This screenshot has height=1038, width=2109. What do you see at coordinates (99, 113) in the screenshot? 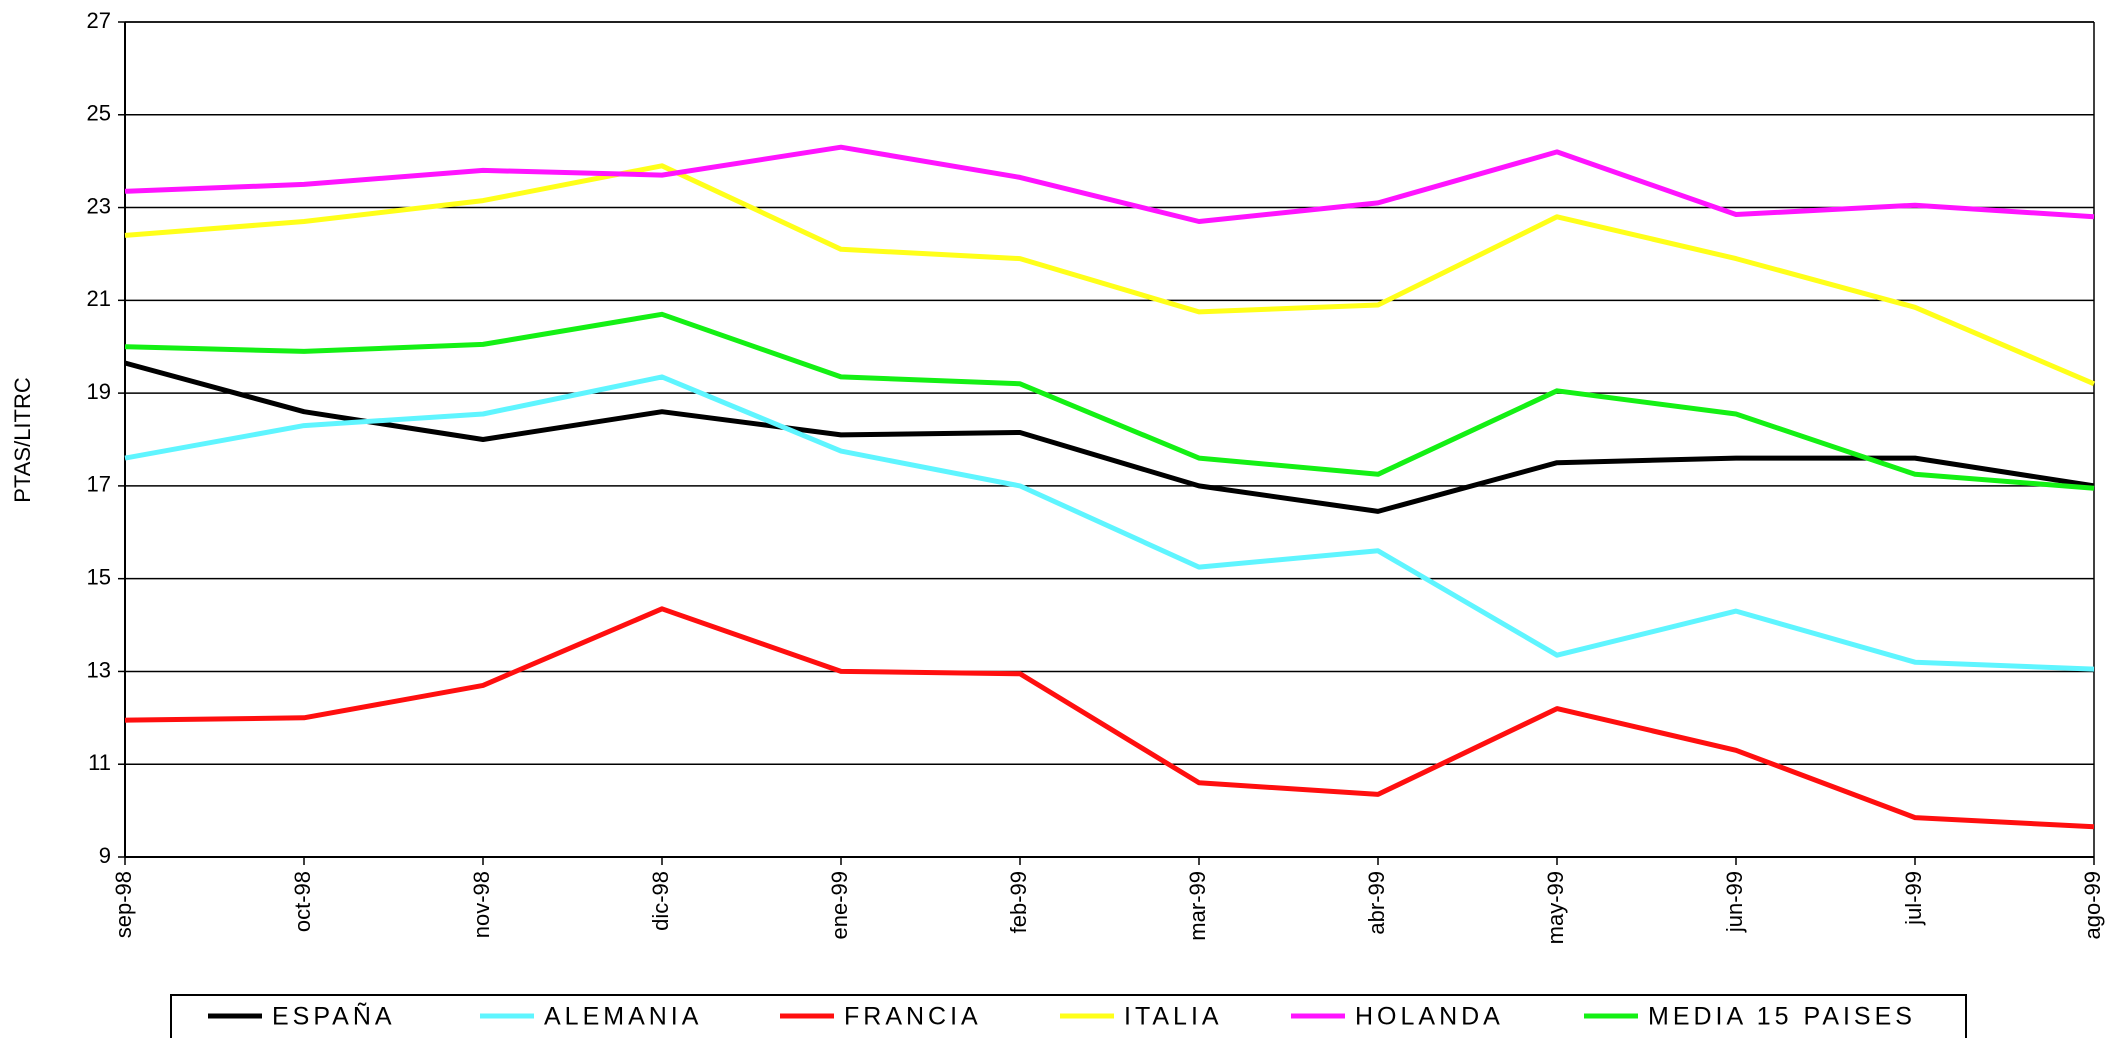
I see `y-tick-label: 25` at bounding box center [99, 113].